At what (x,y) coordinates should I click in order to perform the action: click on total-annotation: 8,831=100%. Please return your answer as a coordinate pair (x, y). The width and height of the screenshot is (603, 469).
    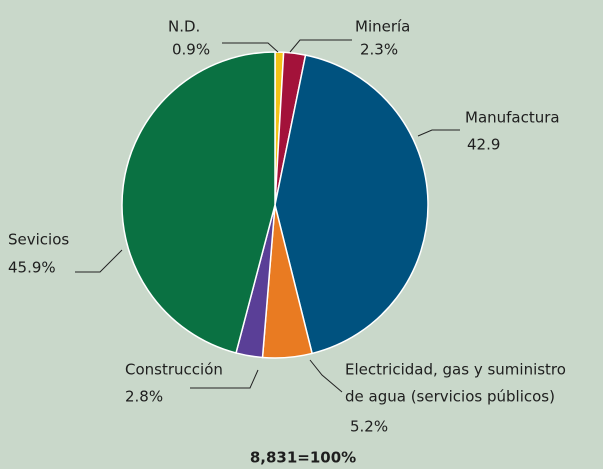
    Looking at the image, I should click on (303, 458).